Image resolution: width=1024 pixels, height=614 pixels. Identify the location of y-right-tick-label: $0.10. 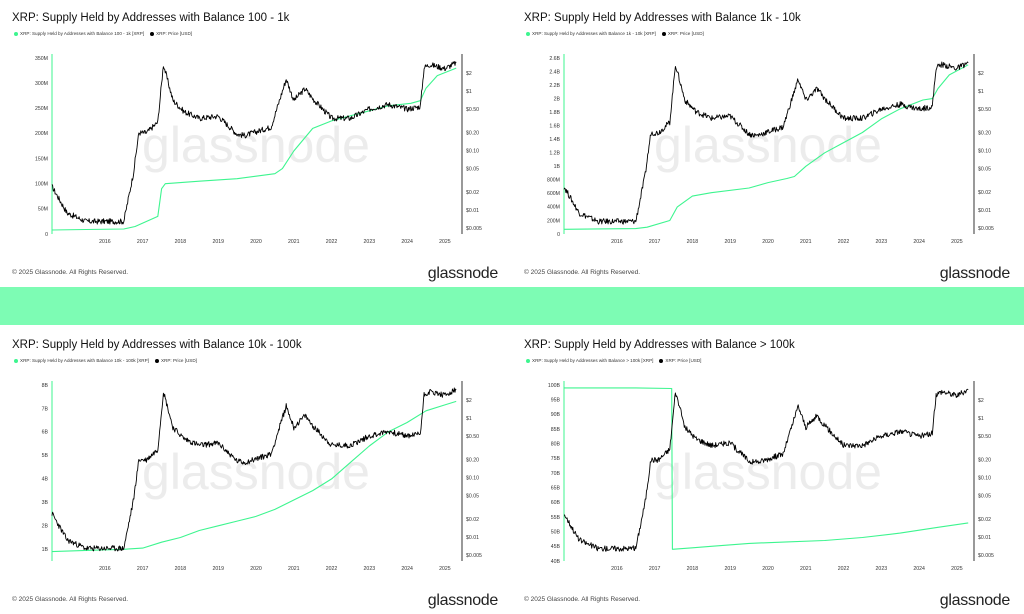
(472, 479).